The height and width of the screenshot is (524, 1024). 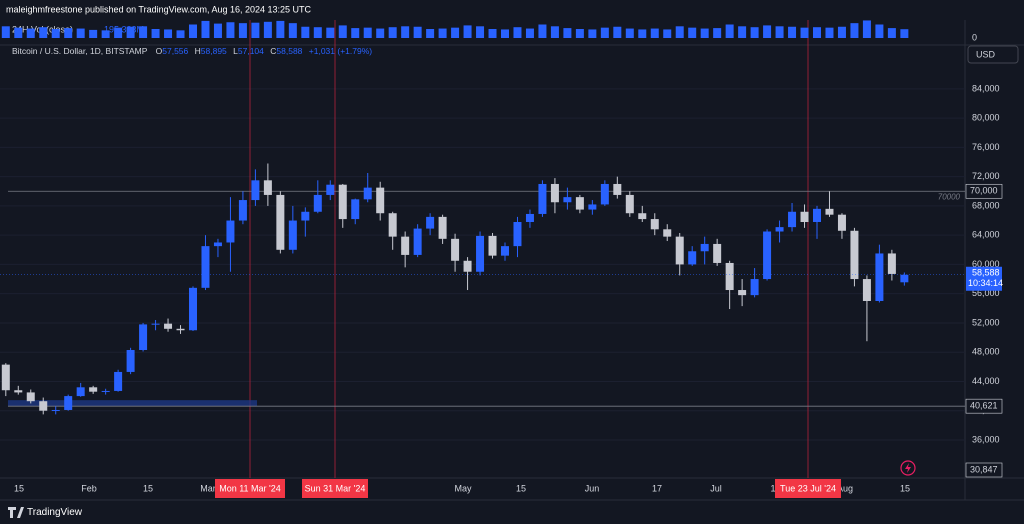 I want to click on low-badge-label: 30,847, so click(x=984, y=469).